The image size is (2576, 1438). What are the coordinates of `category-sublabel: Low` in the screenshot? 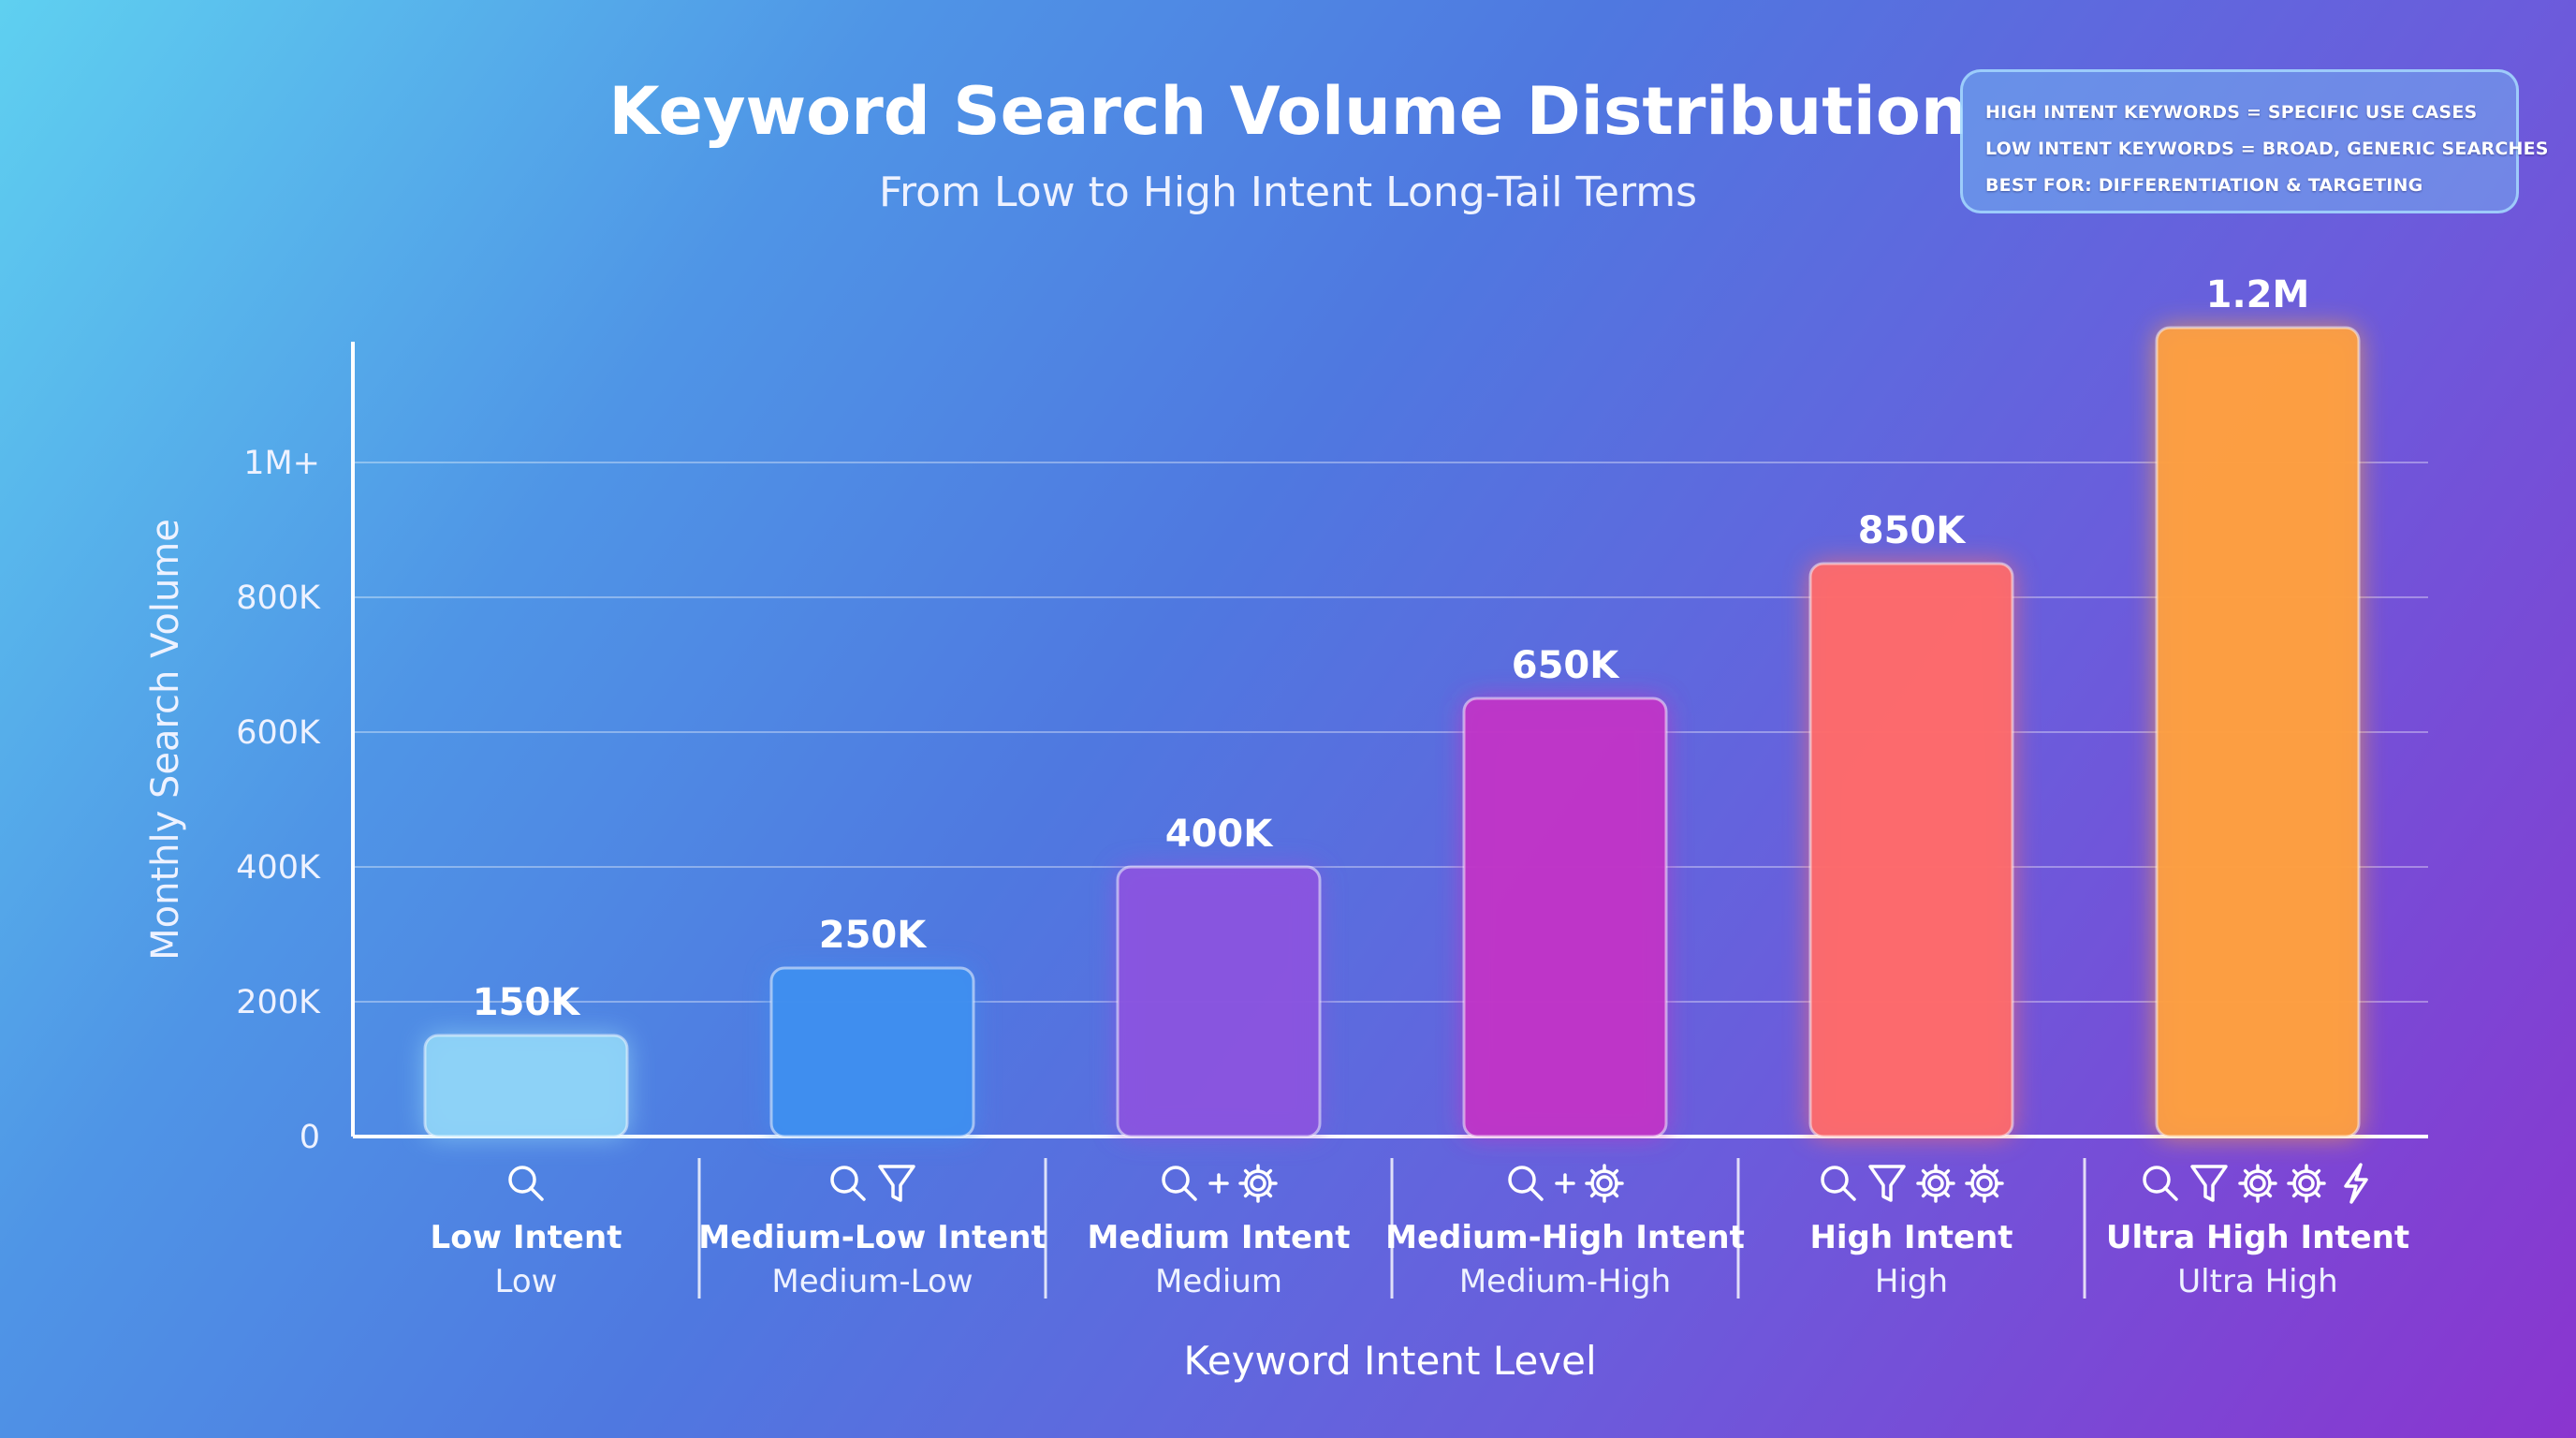 It's located at (526, 1281).